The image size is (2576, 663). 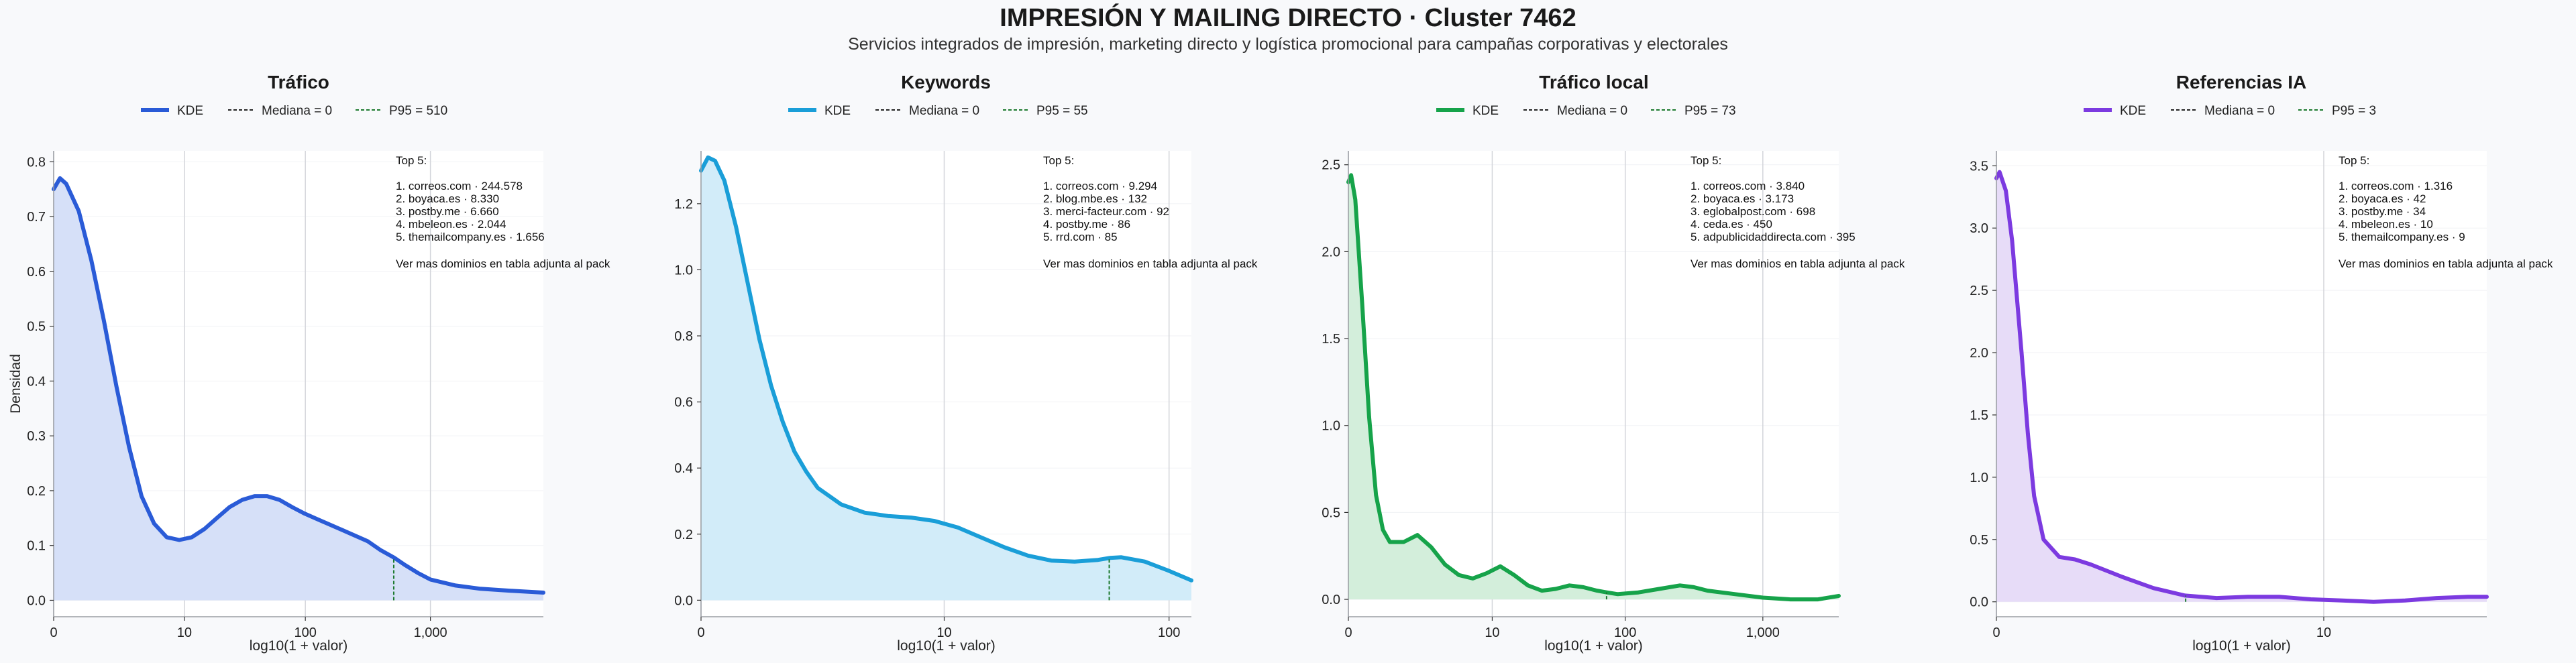 What do you see at coordinates (2402, 237) in the screenshot?
I see `annotation-item: 5. themailcompany.es · 9` at bounding box center [2402, 237].